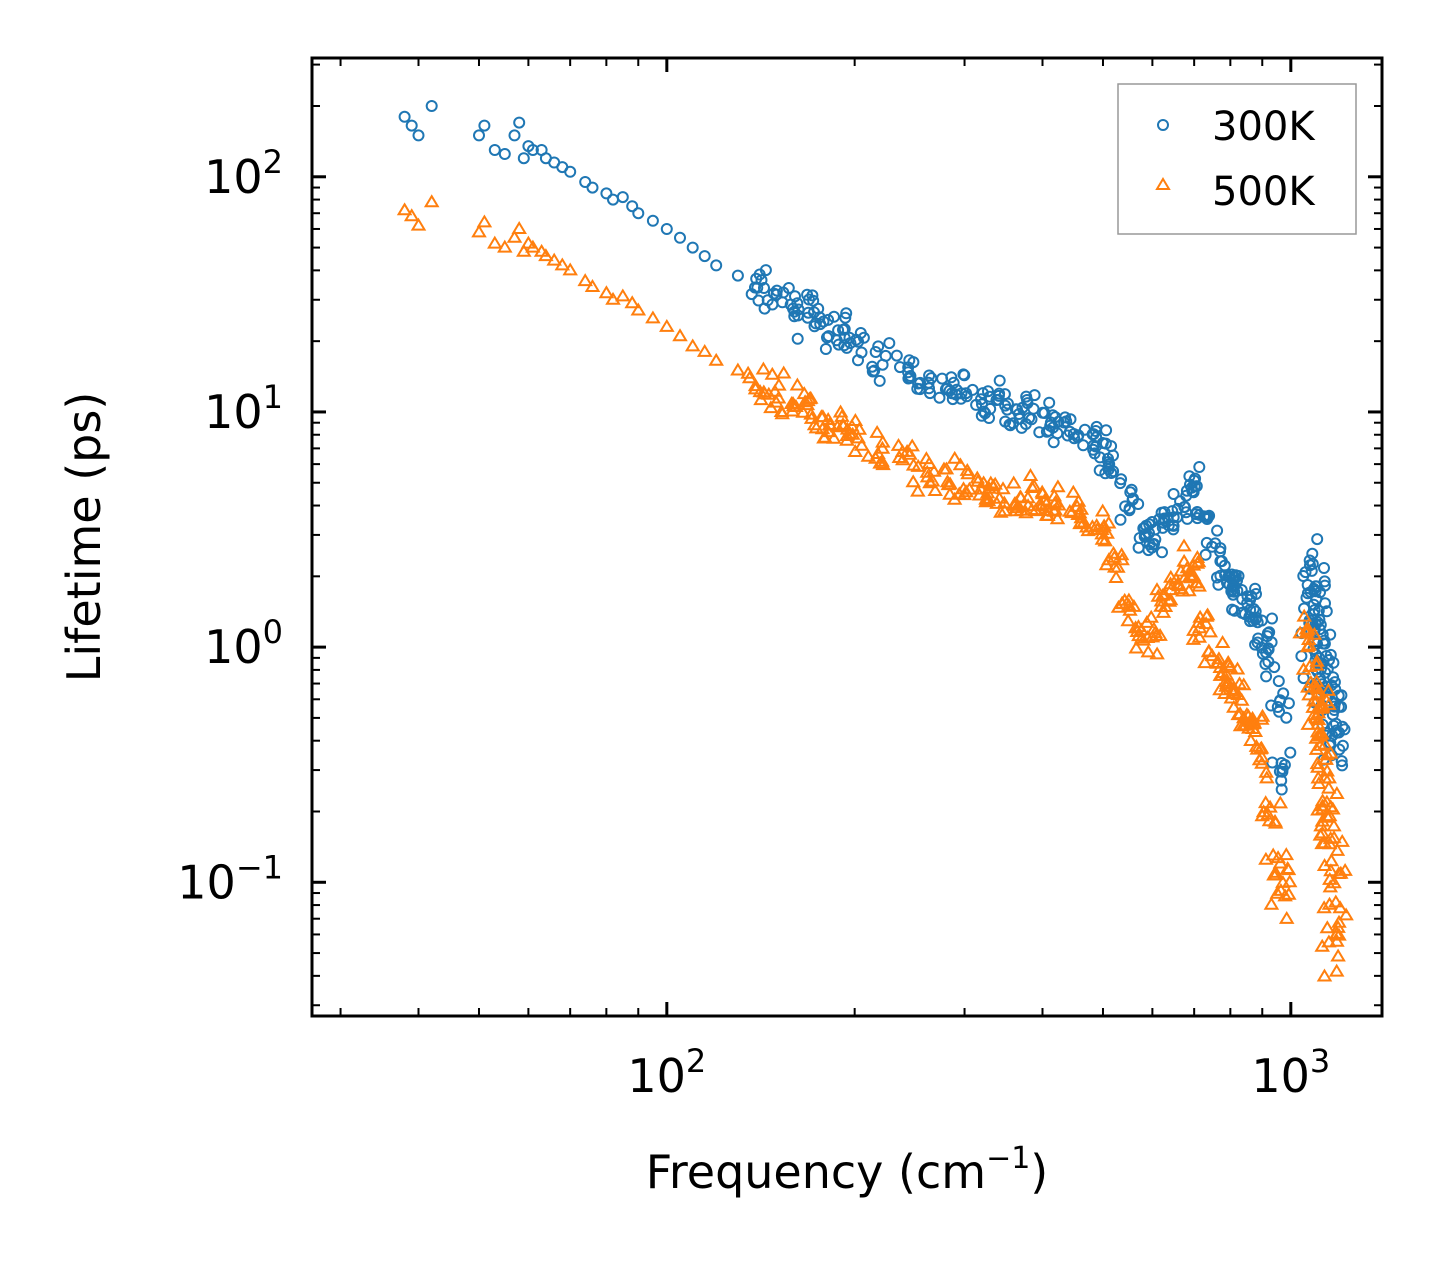 The image size is (1442, 1265). What do you see at coordinates (243, 643) in the screenshot?
I see `y-tick-label: 10⁰` at bounding box center [243, 643].